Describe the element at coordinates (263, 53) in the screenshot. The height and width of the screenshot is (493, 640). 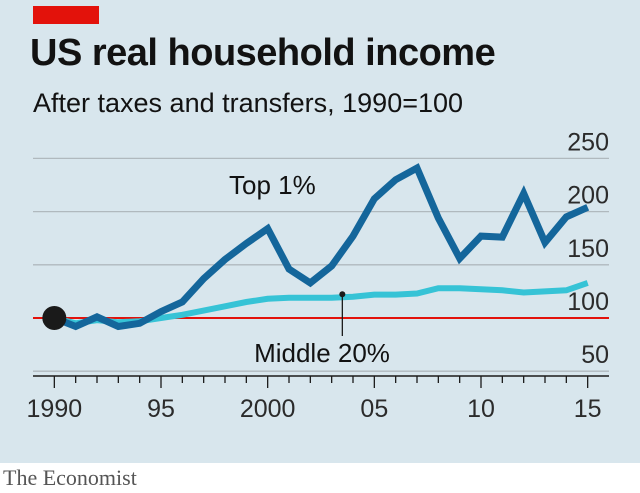
I see `chart-title: US real household income` at that location.